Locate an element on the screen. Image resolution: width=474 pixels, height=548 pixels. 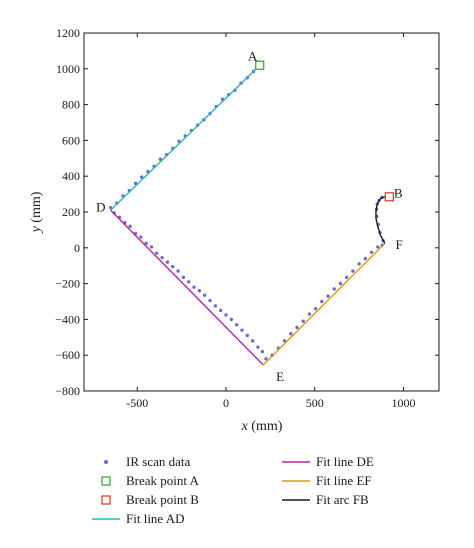
legend-label: Break point A is located at coordinates (163, 480).